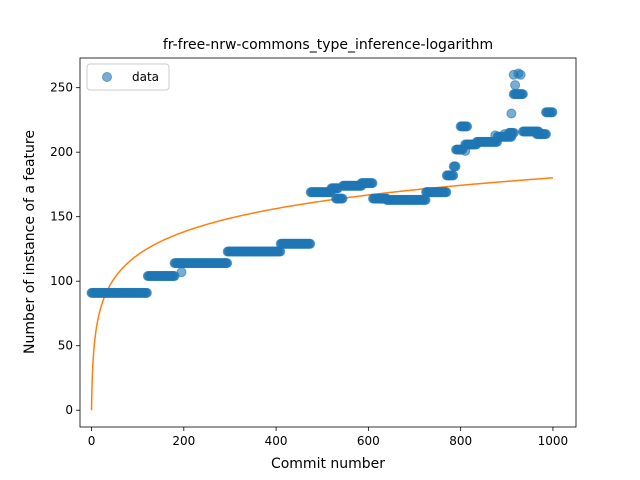 The height and width of the screenshot is (480, 640). I want to click on x-tick-label: 400, so click(276, 441).